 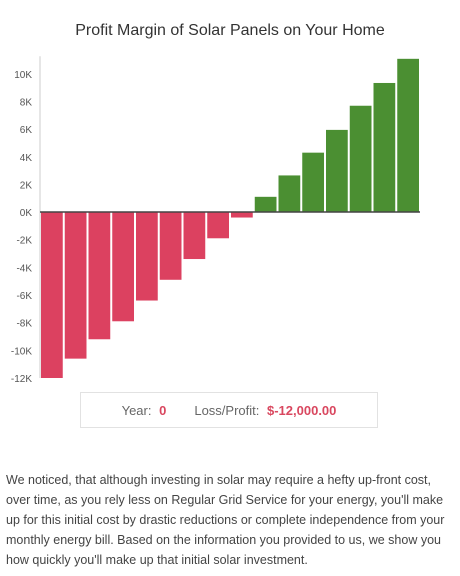 I want to click on y-tick-label: -6K, so click(x=24, y=296).